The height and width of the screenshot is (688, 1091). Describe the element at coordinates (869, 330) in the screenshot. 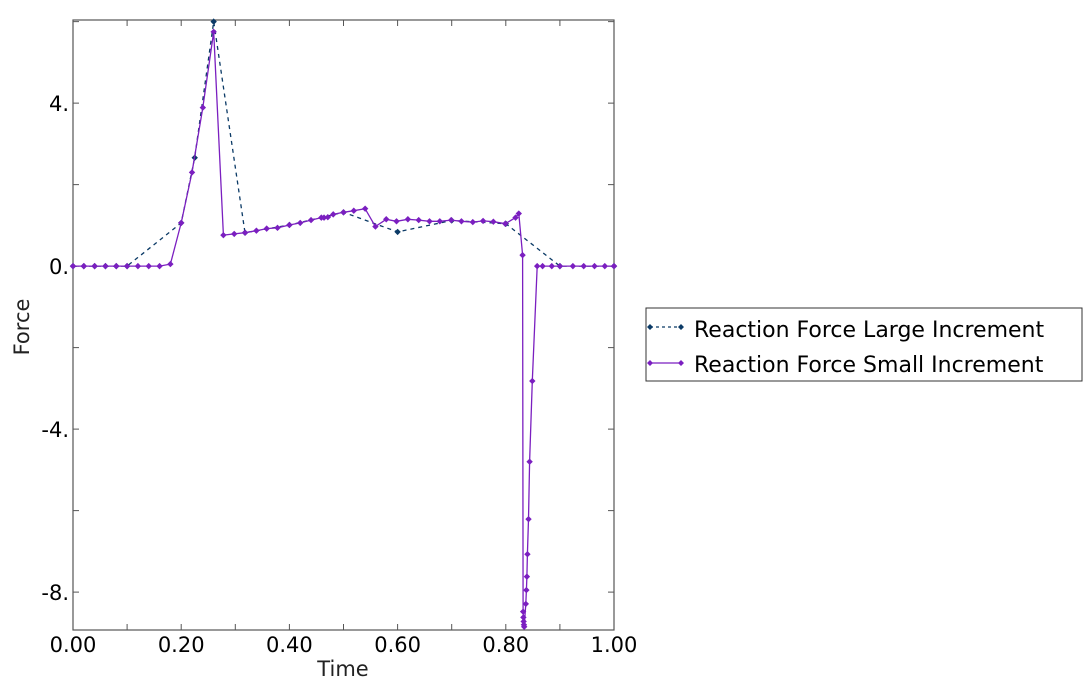

I see `legend-label-large: Reaction Force Large Increment` at that location.